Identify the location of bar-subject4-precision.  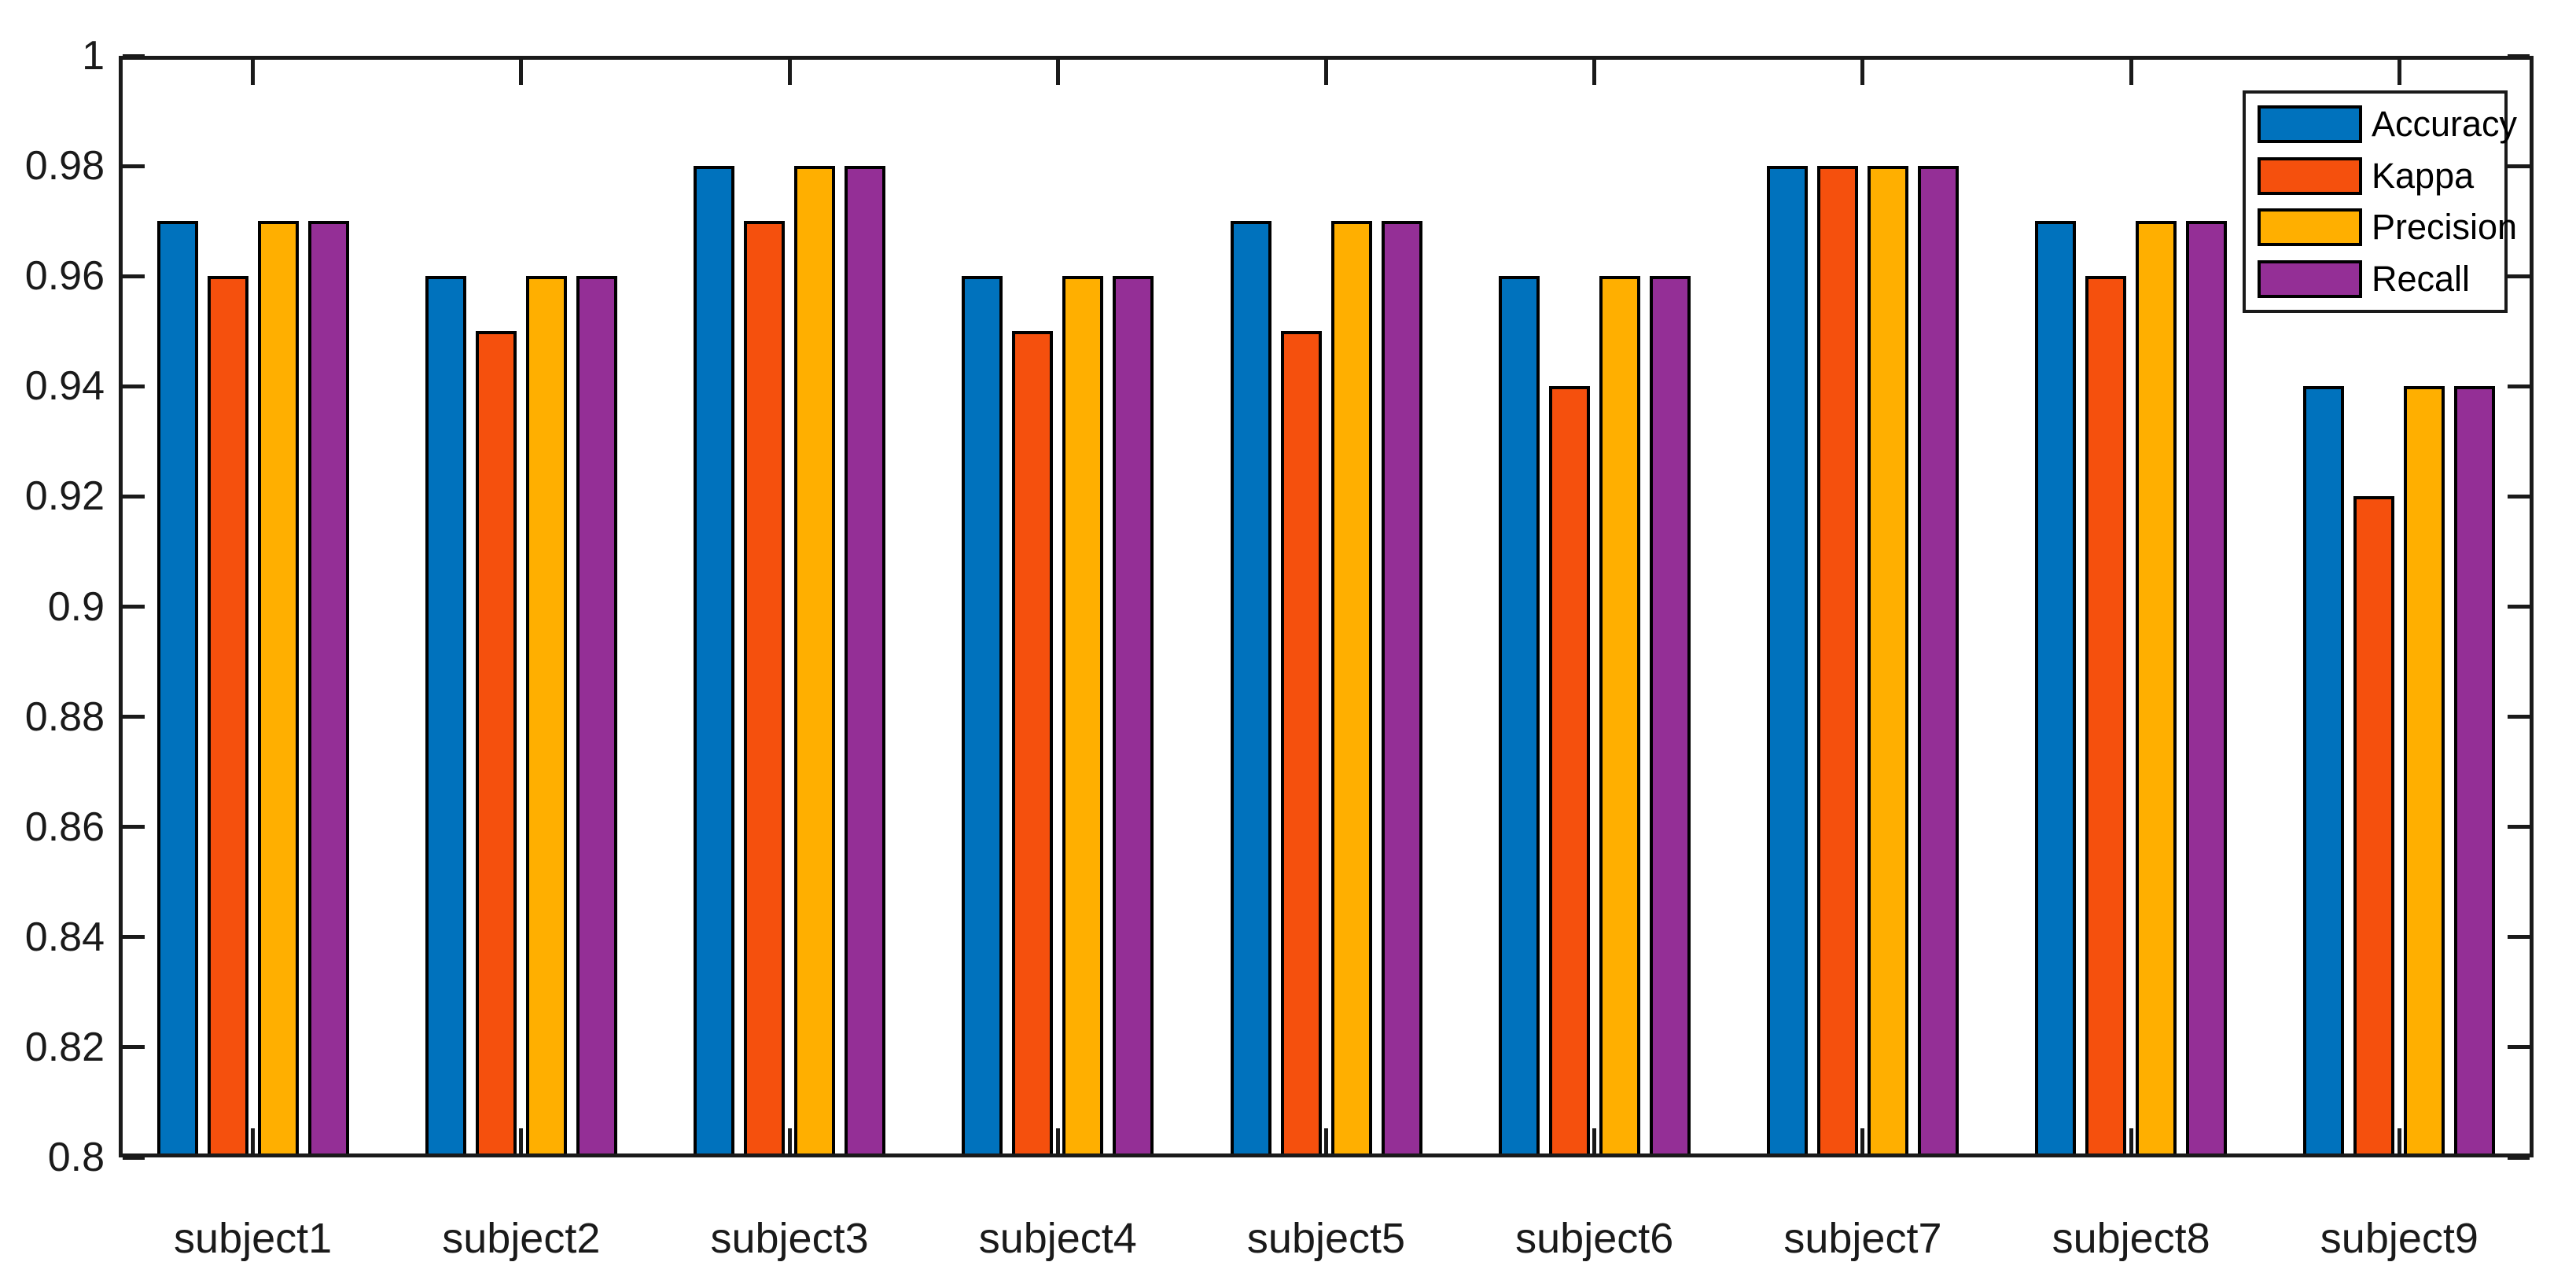
(1083, 716).